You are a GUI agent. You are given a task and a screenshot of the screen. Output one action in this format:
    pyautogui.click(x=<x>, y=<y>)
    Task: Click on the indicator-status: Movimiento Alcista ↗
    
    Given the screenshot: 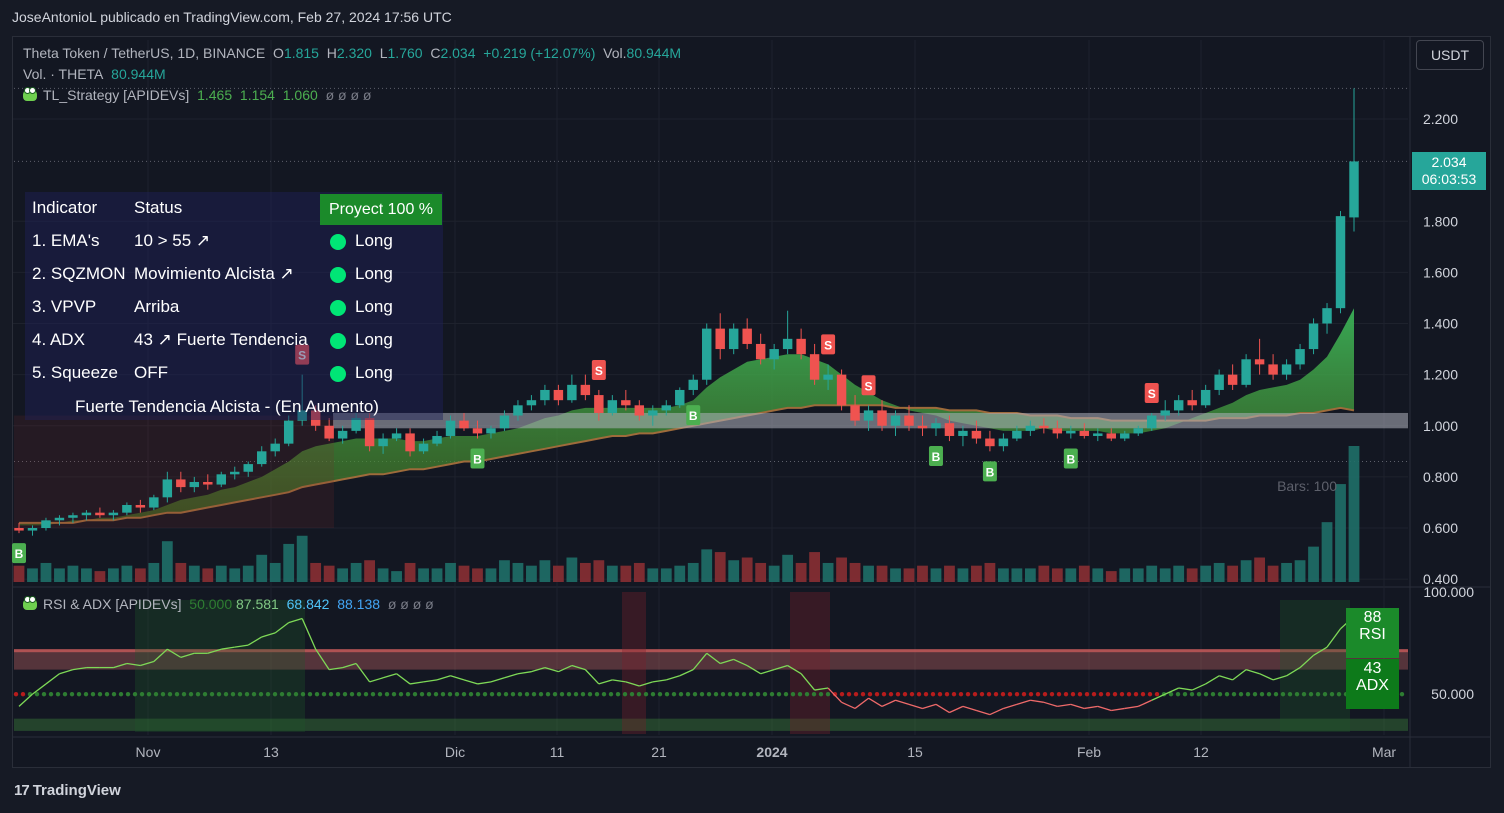 What is the action you would take?
    pyautogui.click(x=214, y=273)
    